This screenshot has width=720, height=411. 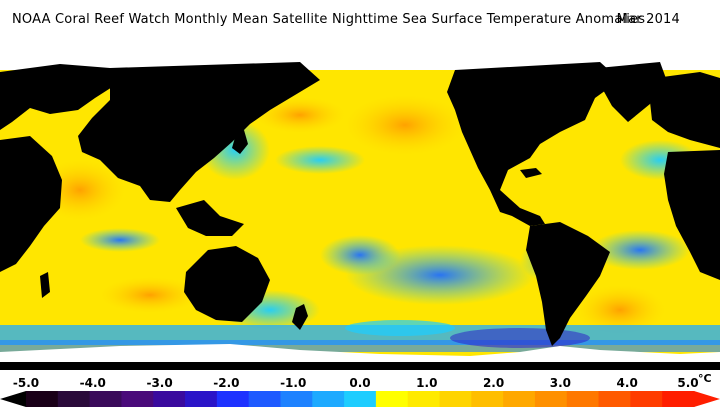 What do you see at coordinates (60, 97) in the screenshot?
I see `eurasia-west` at bounding box center [60, 97].